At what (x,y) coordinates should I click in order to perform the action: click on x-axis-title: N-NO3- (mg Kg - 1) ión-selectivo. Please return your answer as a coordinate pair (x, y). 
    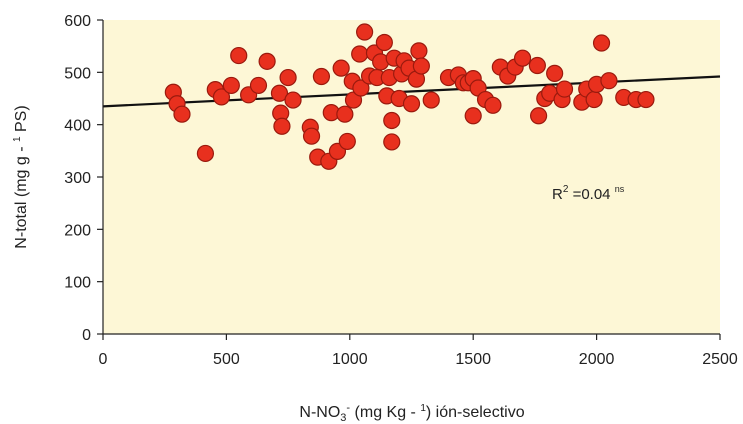
    Looking at the image, I should click on (411, 413).